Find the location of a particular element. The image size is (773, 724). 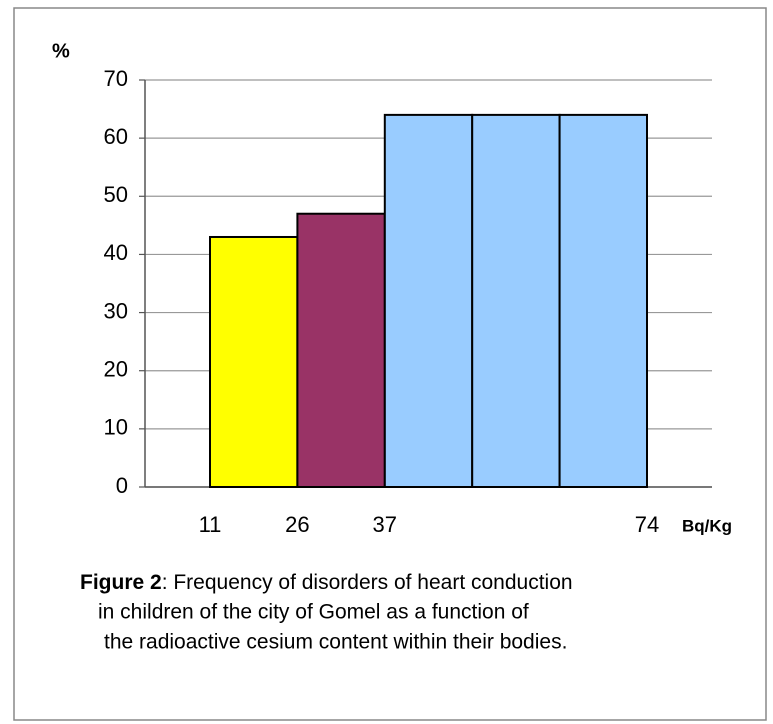

y-tick-label: 10 is located at coordinates (116, 427).